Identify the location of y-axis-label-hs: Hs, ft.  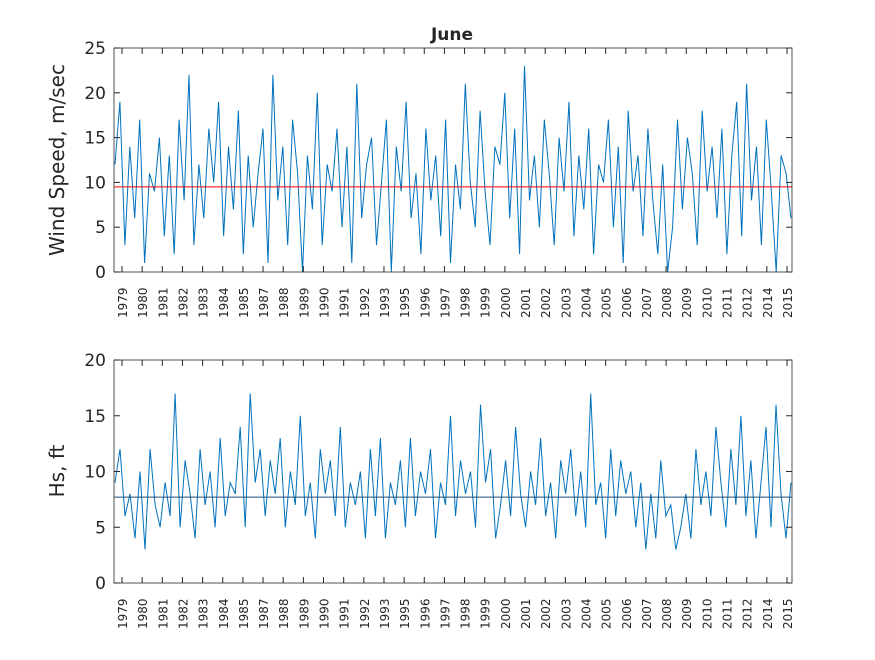
(57, 470).